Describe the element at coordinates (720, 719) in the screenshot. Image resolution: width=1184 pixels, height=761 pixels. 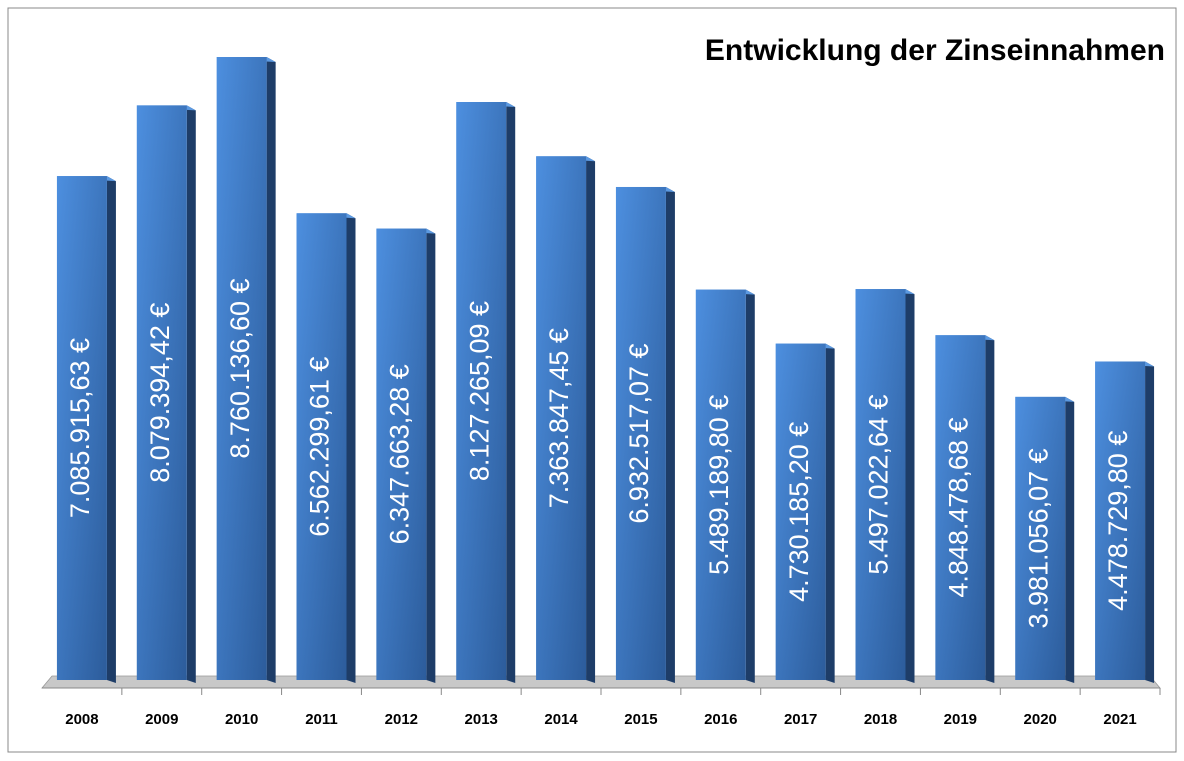
I see `x-tick-label: 2016` at that location.